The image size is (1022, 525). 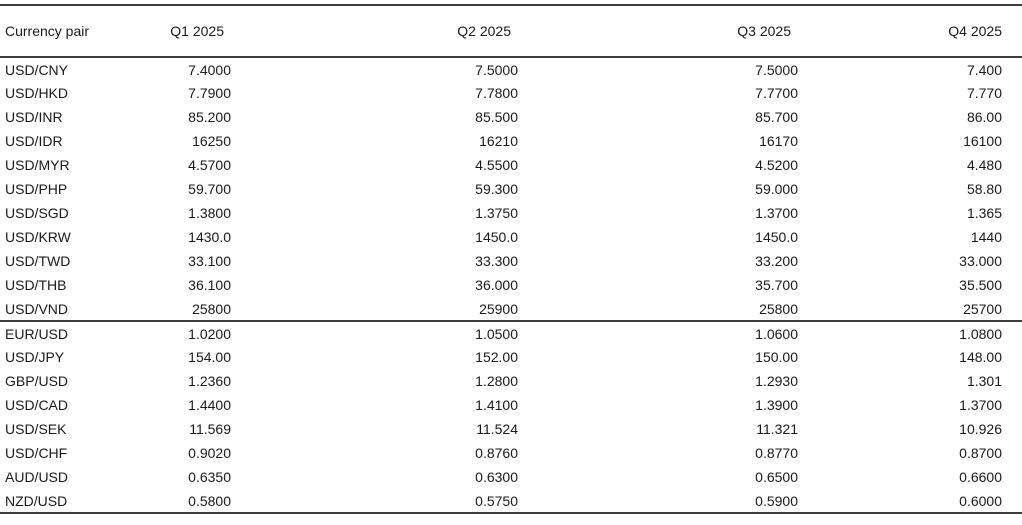 I want to click on forecast-value-cell: 59.700, so click(x=209, y=189).